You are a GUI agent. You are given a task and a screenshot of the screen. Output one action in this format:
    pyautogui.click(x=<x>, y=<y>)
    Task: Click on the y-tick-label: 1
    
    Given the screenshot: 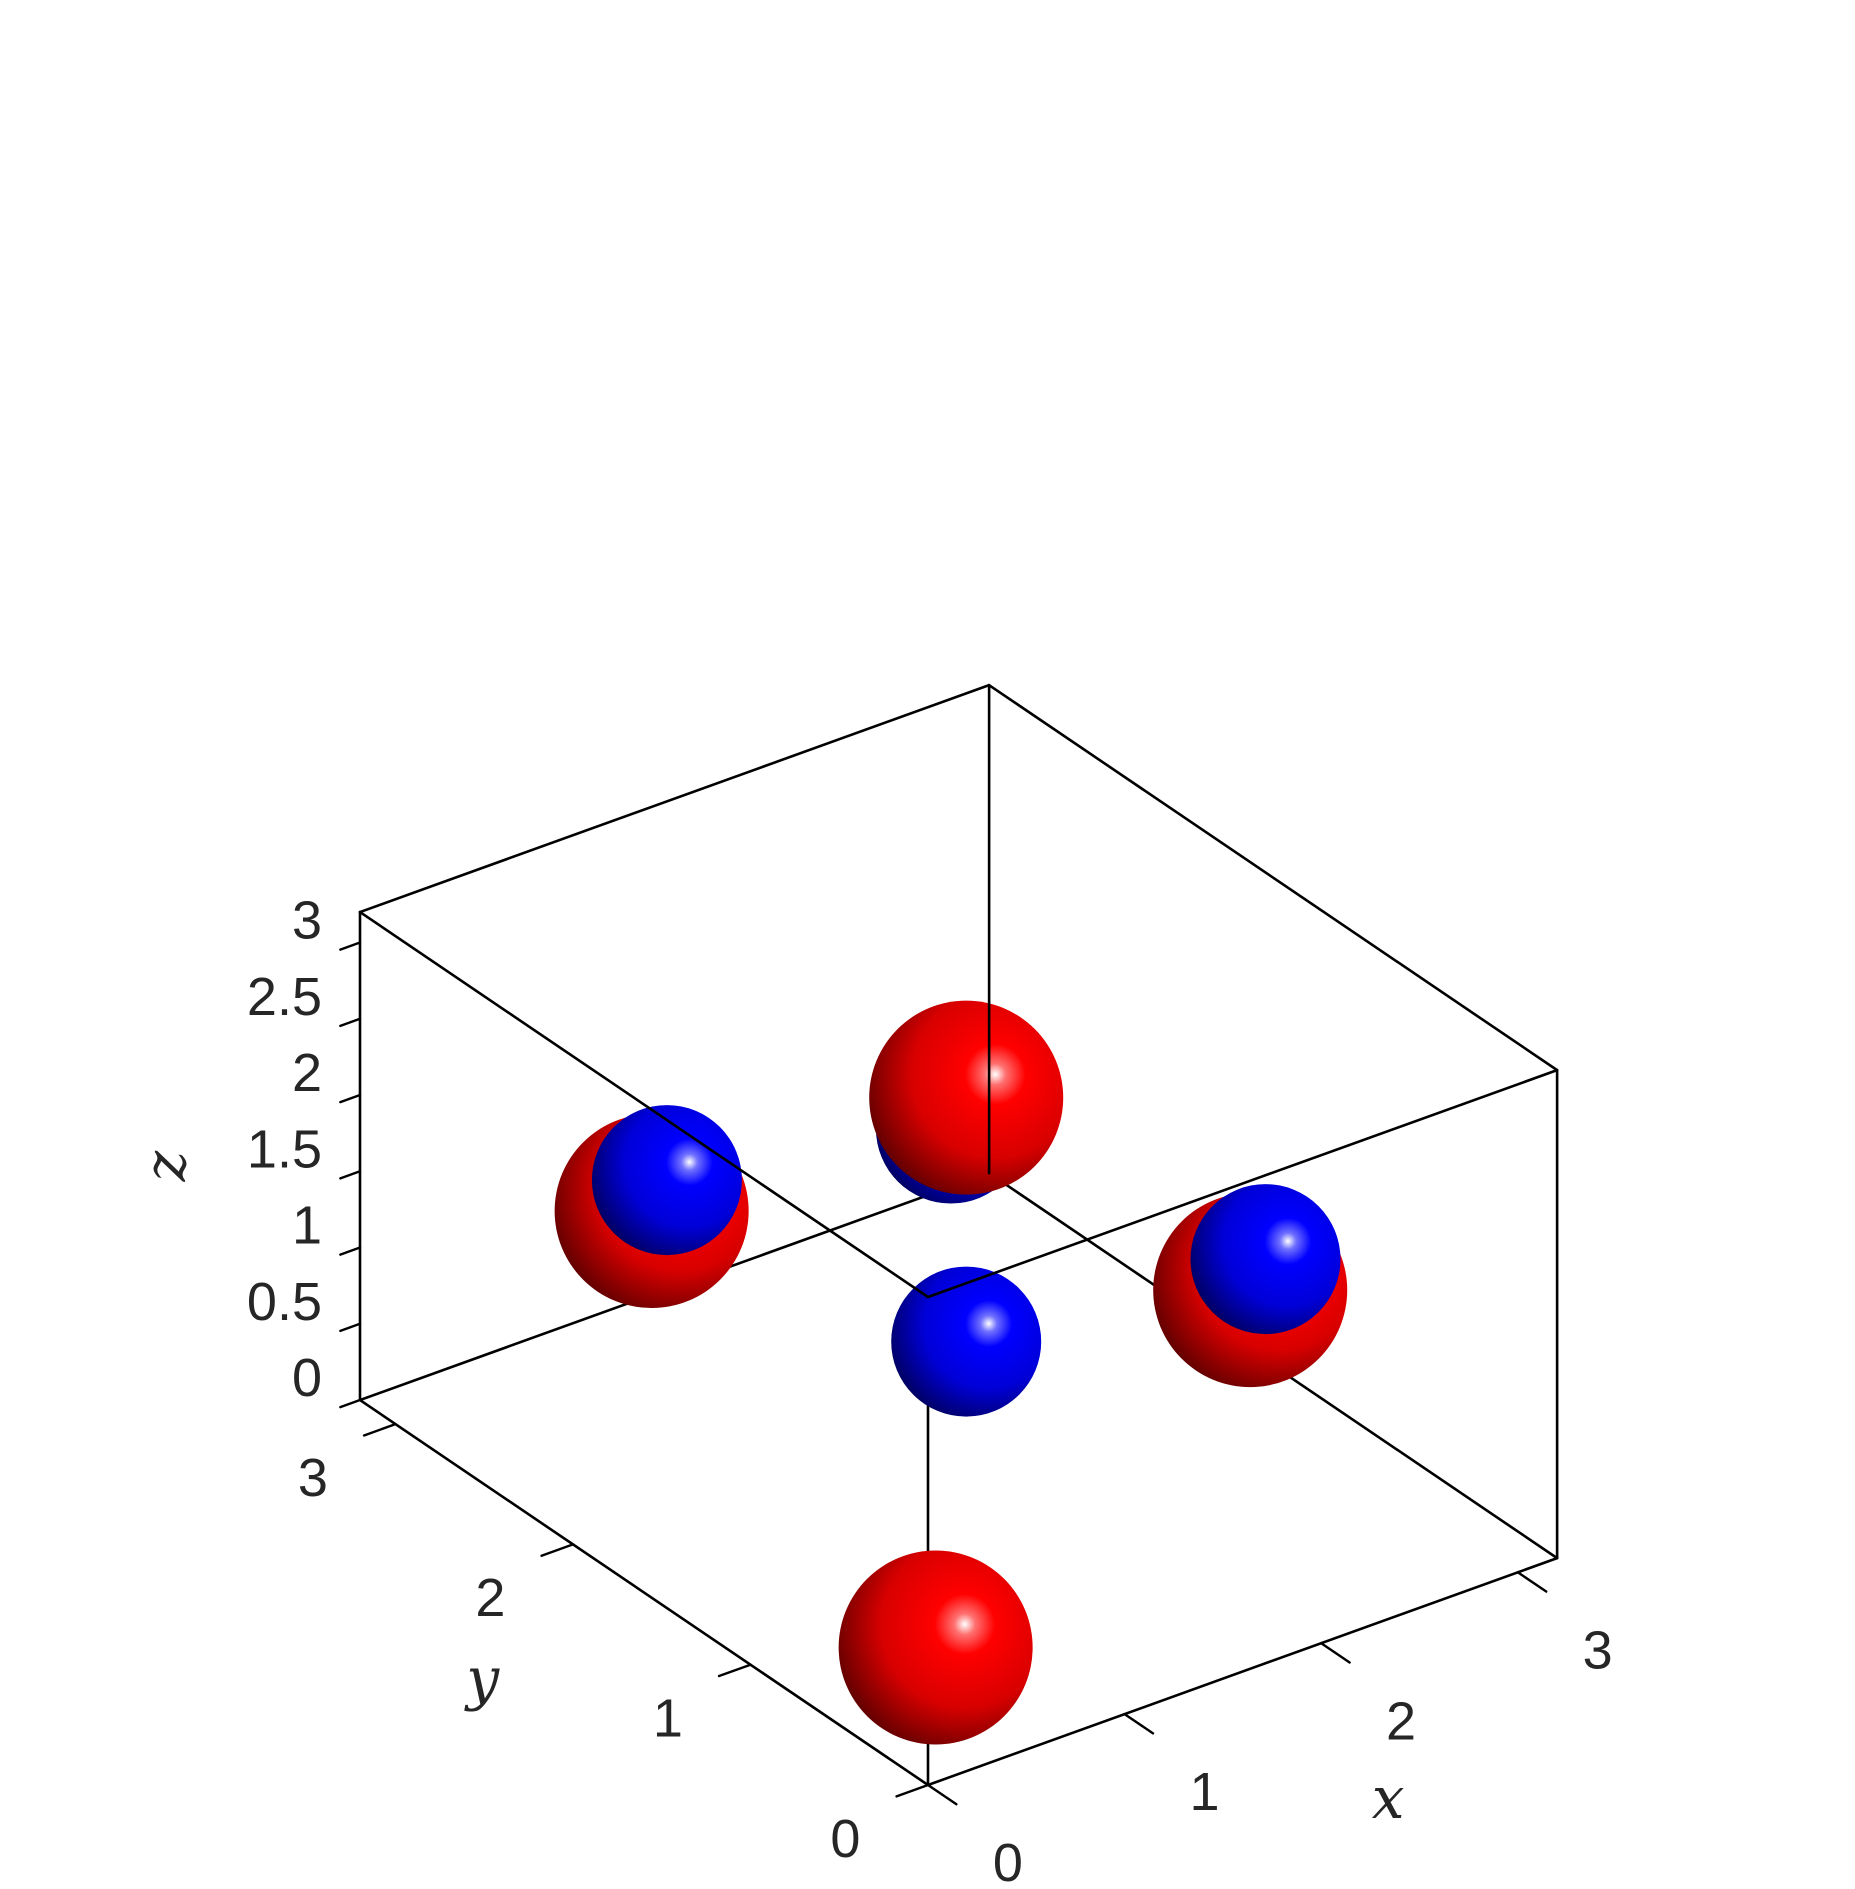 What is the action you would take?
    pyautogui.click(x=668, y=1718)
    